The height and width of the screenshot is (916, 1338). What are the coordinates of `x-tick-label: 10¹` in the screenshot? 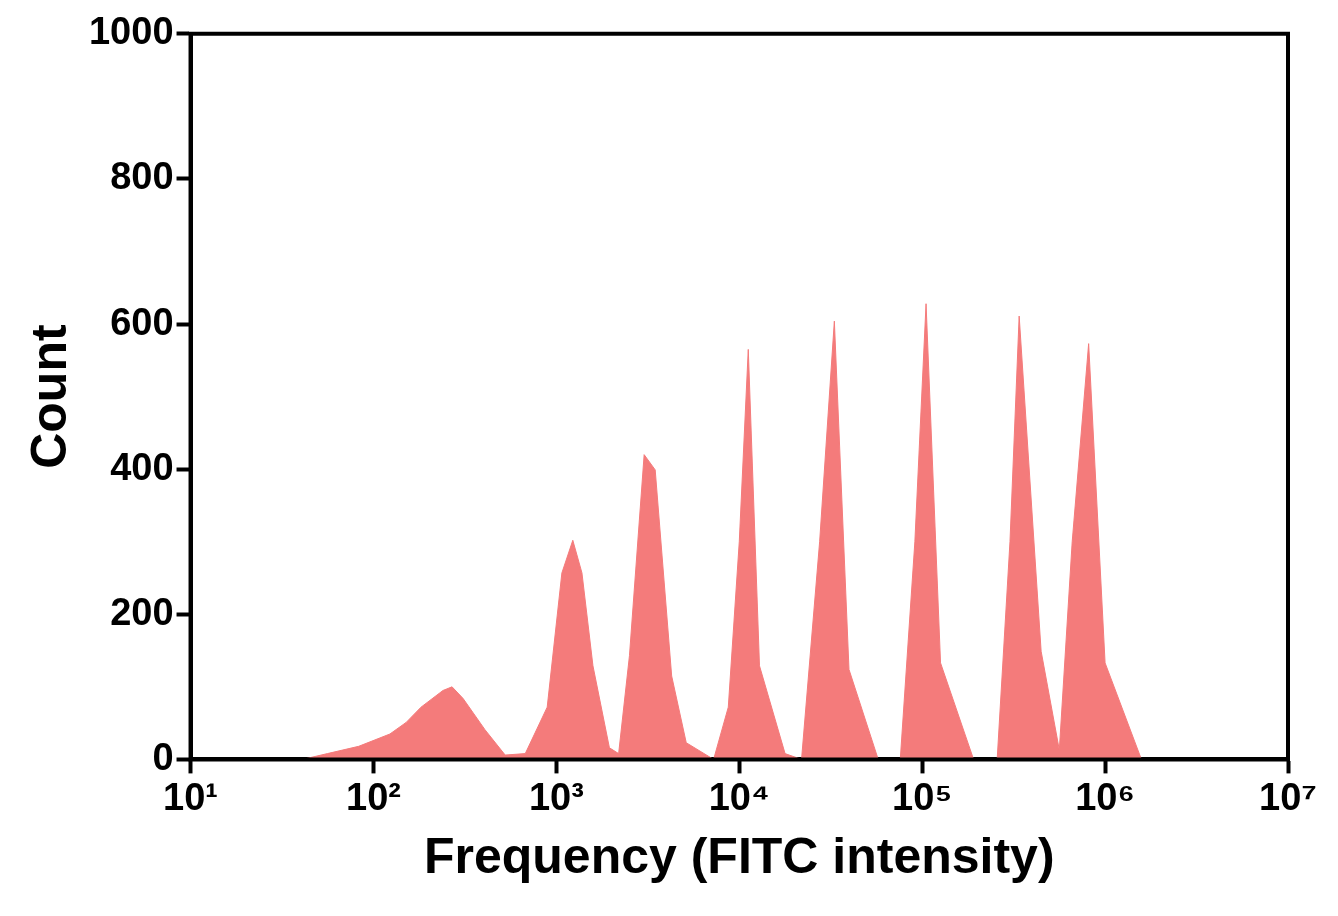 It's located at (190, 796).